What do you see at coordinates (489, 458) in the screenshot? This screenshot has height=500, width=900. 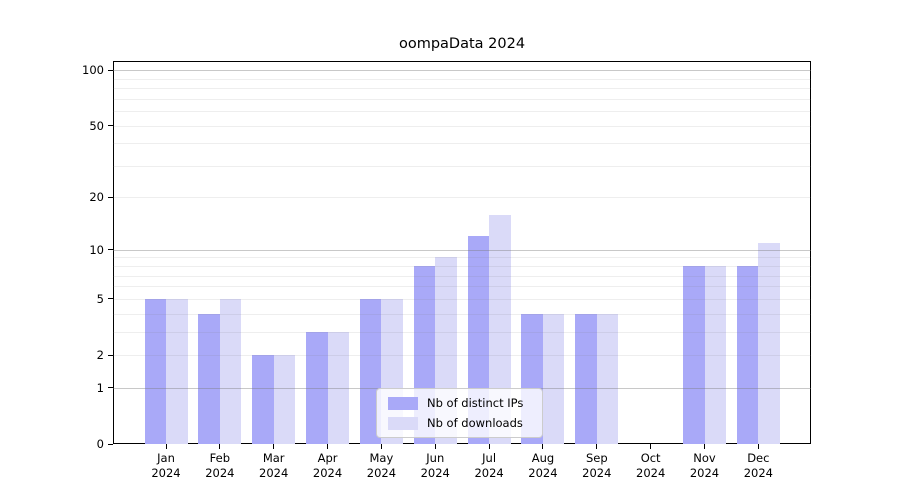 I see `month-label: Jul` at bounding box center [489, 458].